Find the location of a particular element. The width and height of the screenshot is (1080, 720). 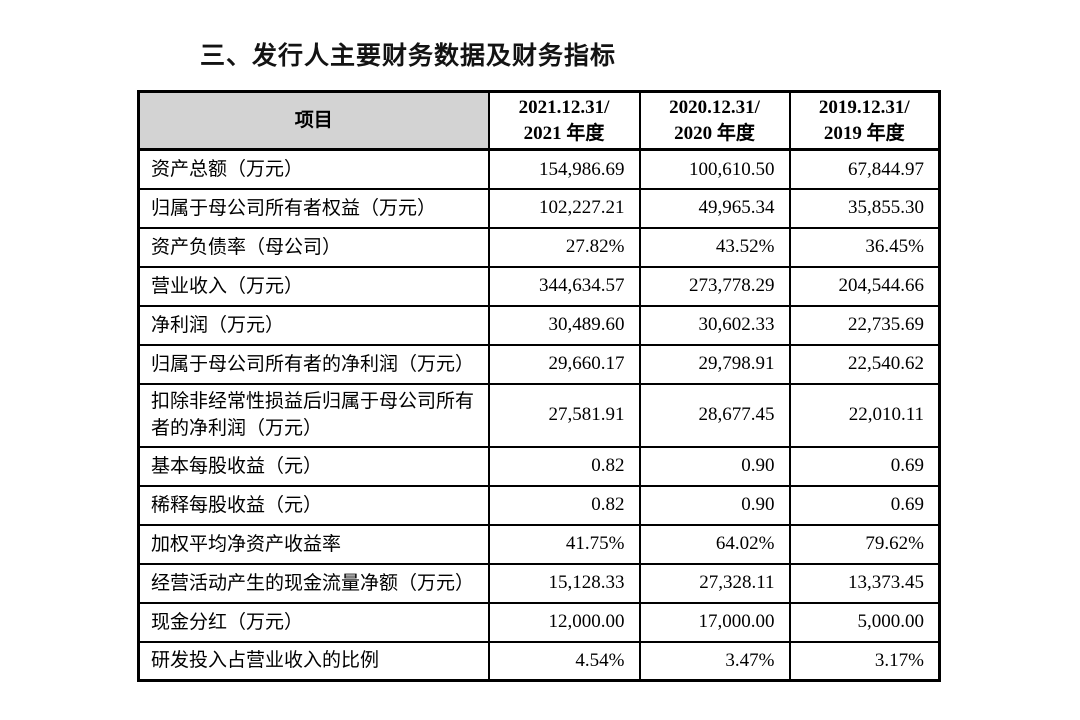

row-value-2020: 28,677.45 is located at coordinates (714, 415).